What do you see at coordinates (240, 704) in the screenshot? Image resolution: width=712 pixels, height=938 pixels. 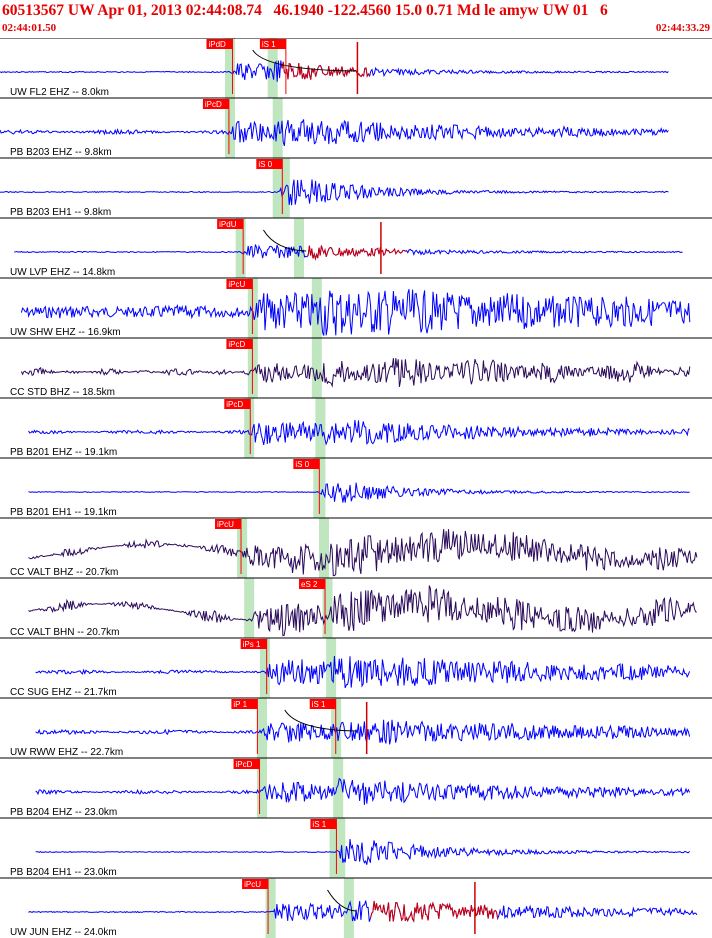 I see `pick-label: iP 1` at bounding box center [240, 704].